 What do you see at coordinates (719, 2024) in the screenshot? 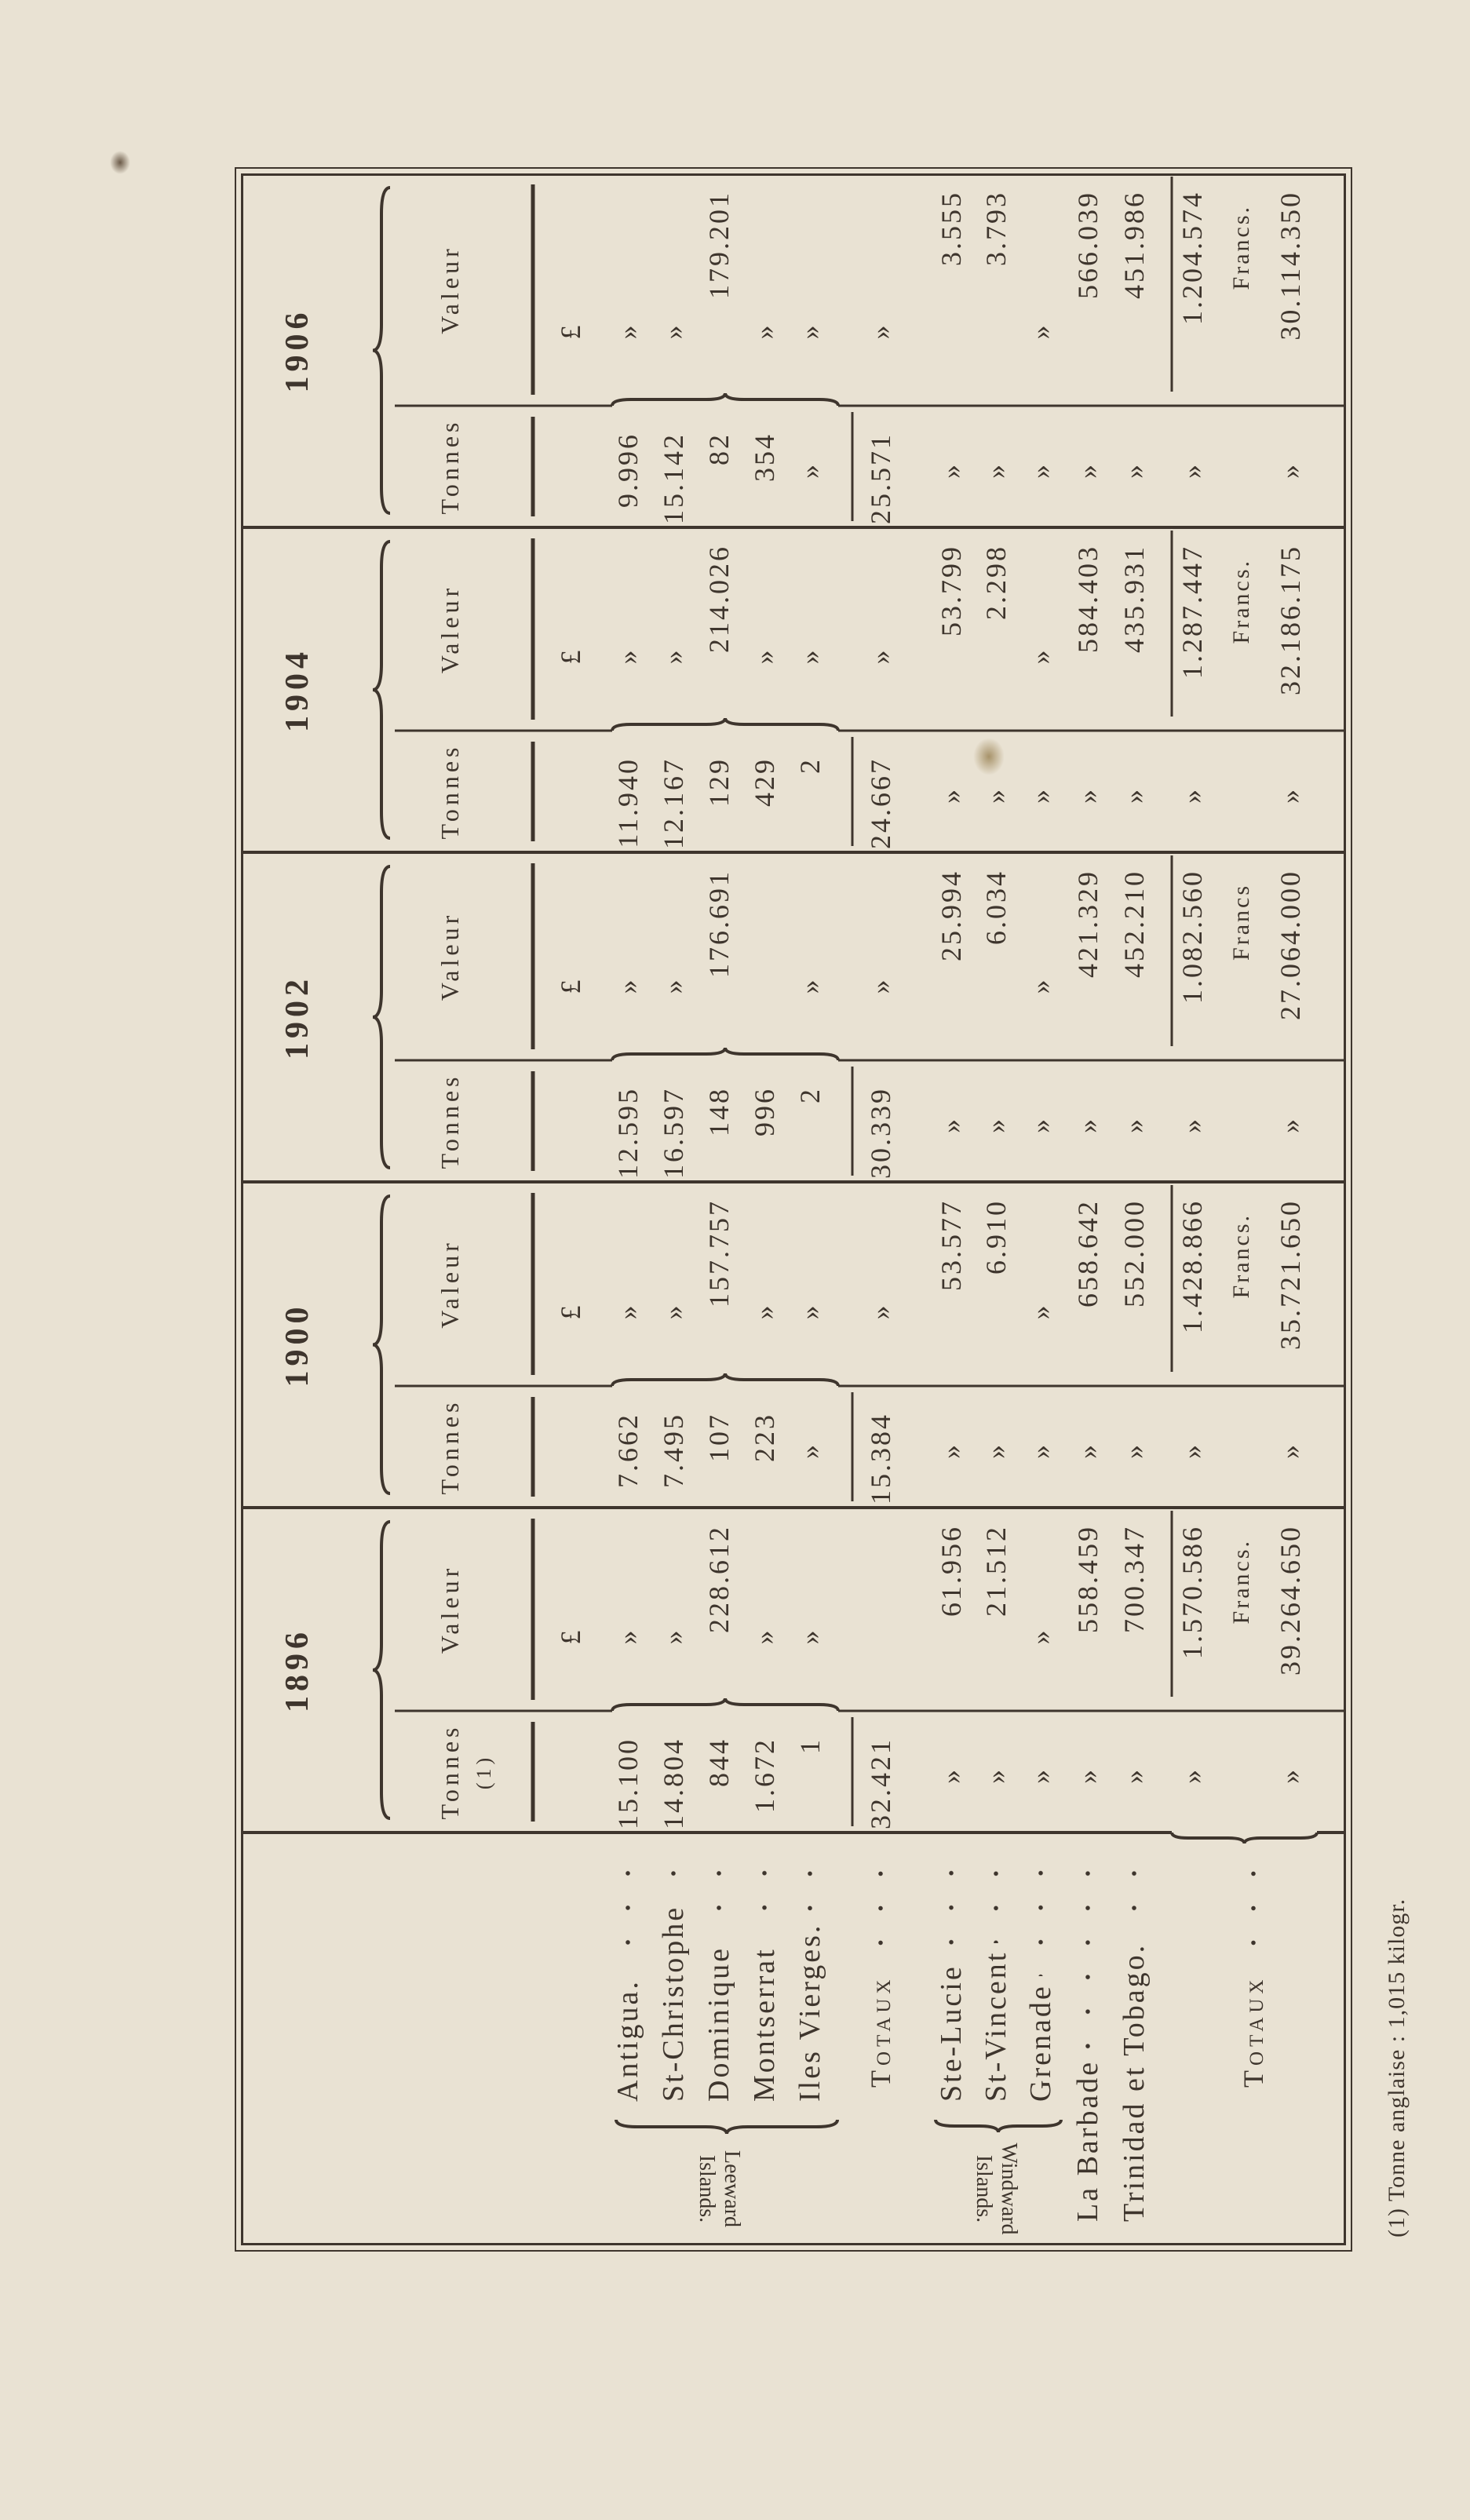
I see `row-label-text: Dominique` at bounding box center [719, 2024].